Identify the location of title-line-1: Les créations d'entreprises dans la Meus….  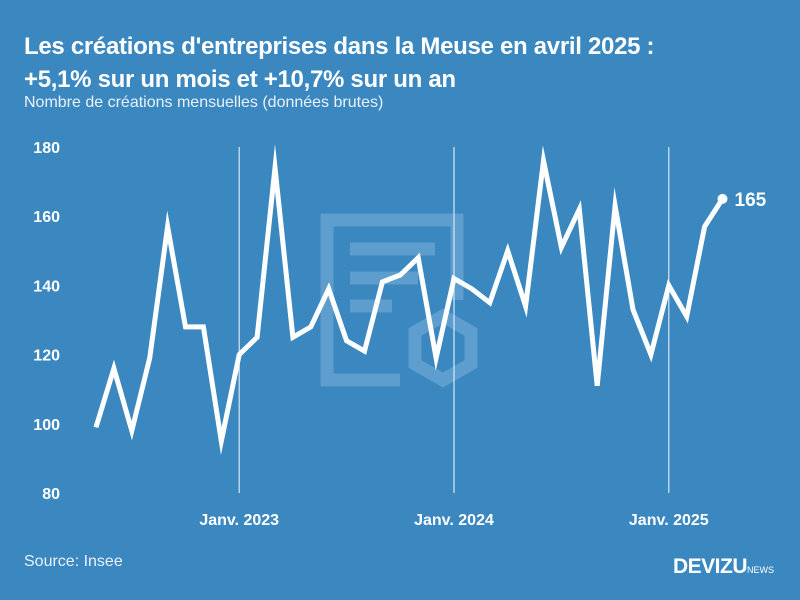
(339, 46).